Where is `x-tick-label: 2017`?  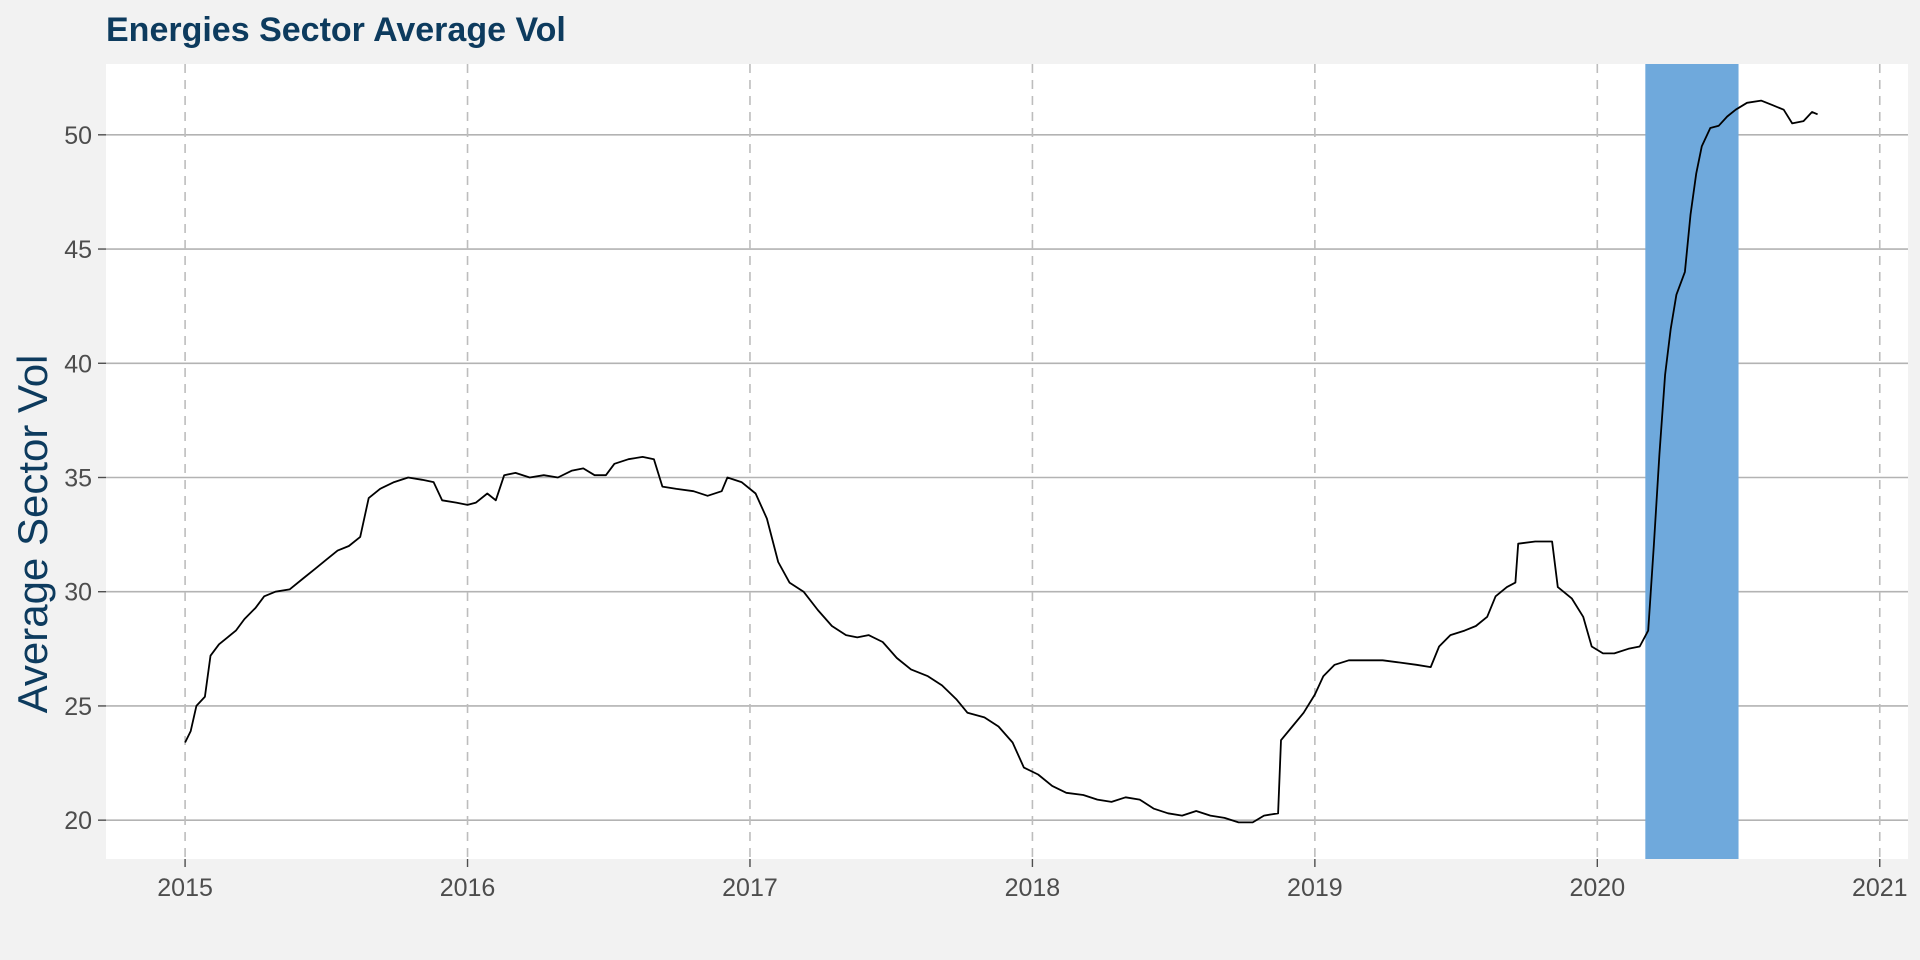
x-tick-label: 2017 is located at coordinates (750, 888).